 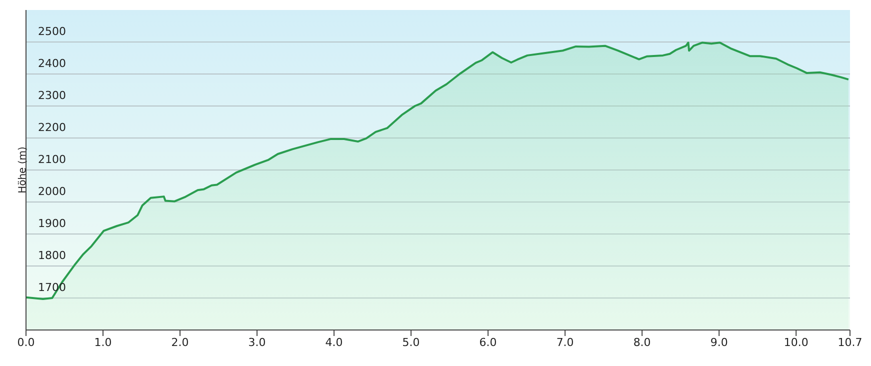 What do you see at coordinates (52, 31) in the screenshot?
I see `y-tick-label: 2500` at bounding box center [52, 31].